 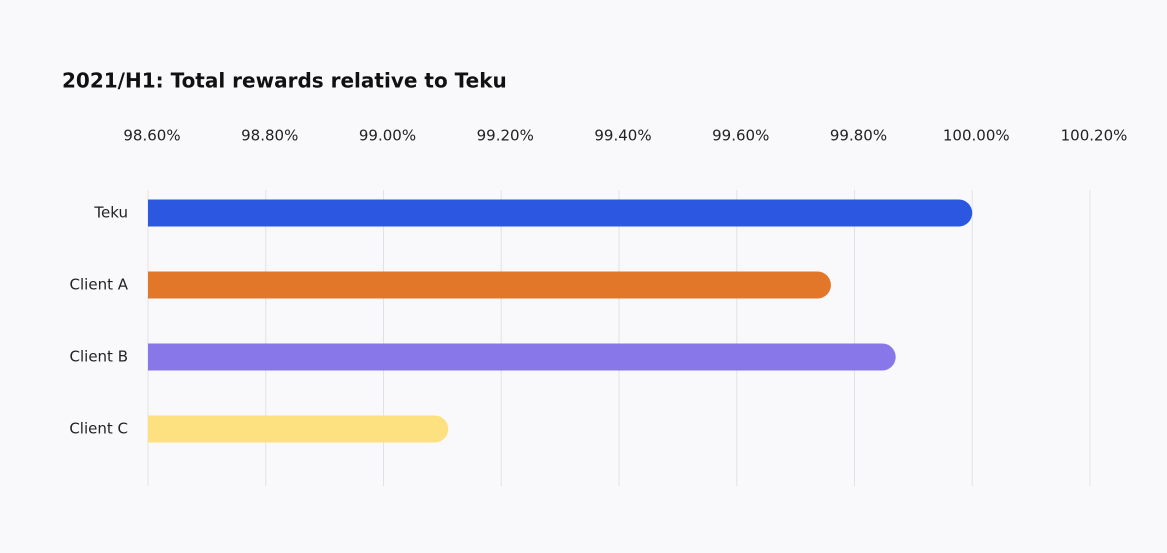 What do you see at coordinates (99, 285) in the screenshot?
I see `y-tick-label: Client A` at bounding box center [99, 285].